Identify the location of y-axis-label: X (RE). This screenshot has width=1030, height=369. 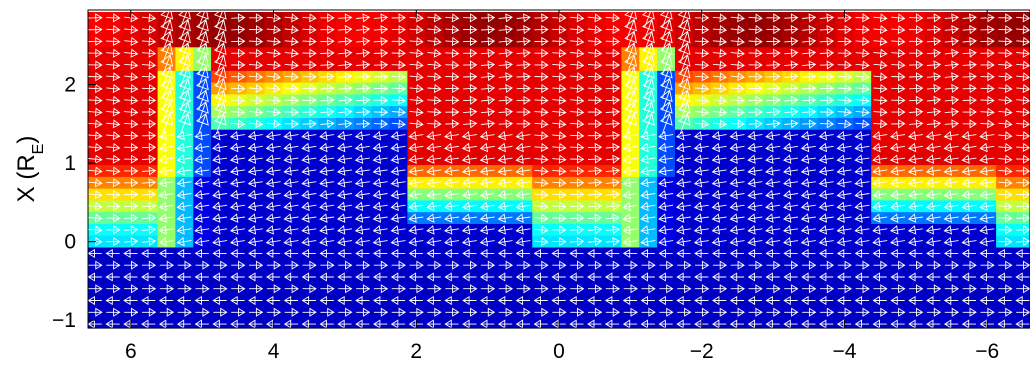
(30, 169).